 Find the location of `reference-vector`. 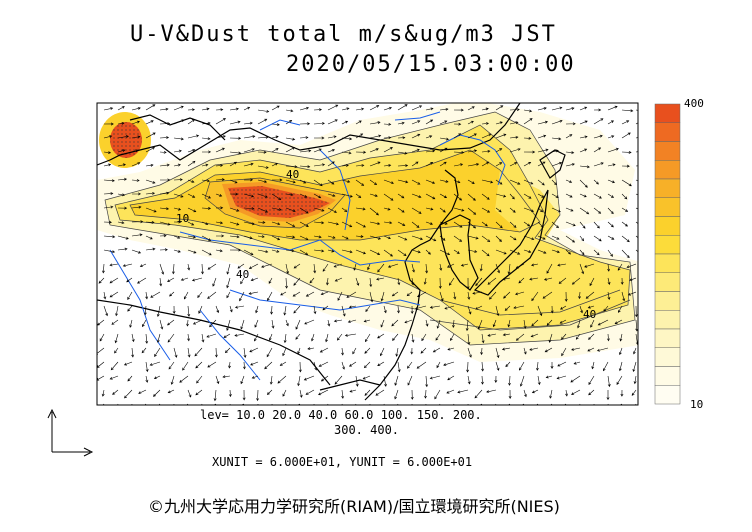

reference-vector is located at coordinates (70, 432).